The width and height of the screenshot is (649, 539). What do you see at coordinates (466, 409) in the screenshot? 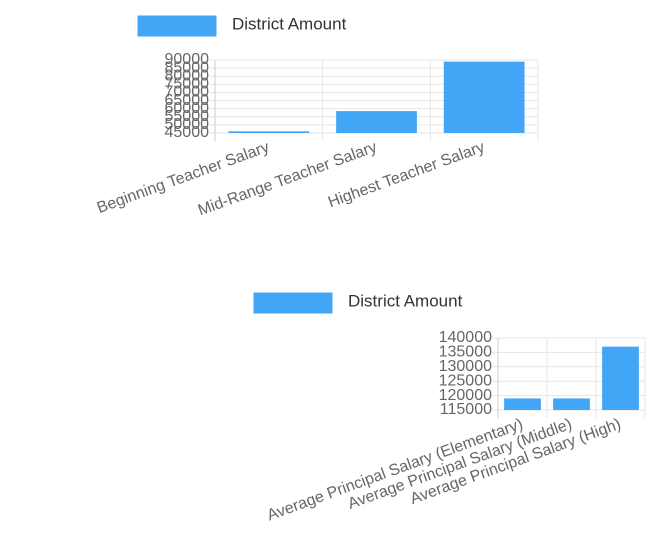
I see `y-tick-label: 115000` at bounding box center [466, 409].